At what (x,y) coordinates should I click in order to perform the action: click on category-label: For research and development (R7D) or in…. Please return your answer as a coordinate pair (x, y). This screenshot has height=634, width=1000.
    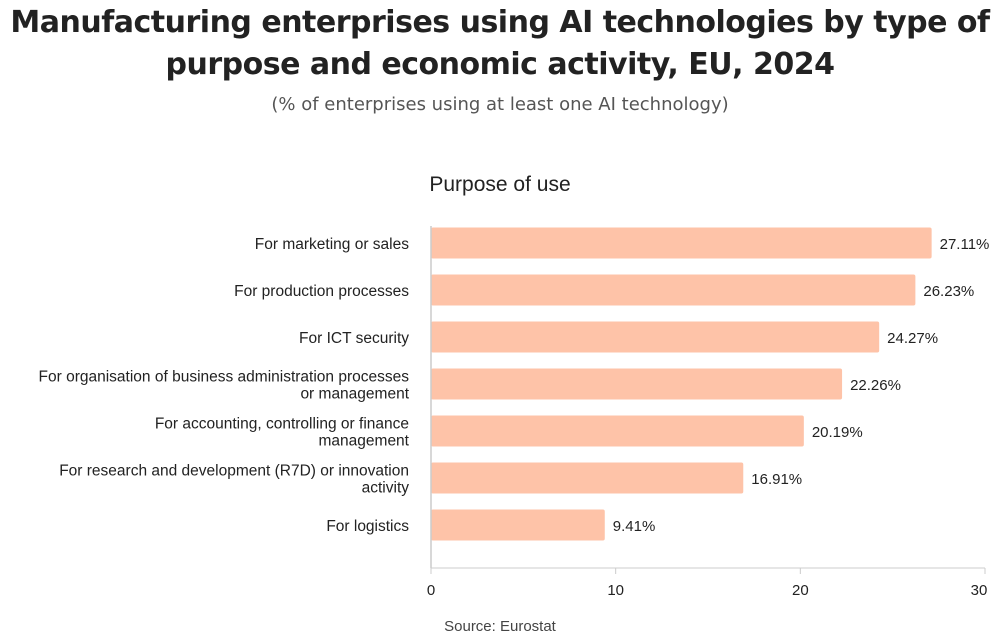
    Looking at the image, I should click on (234, 471).